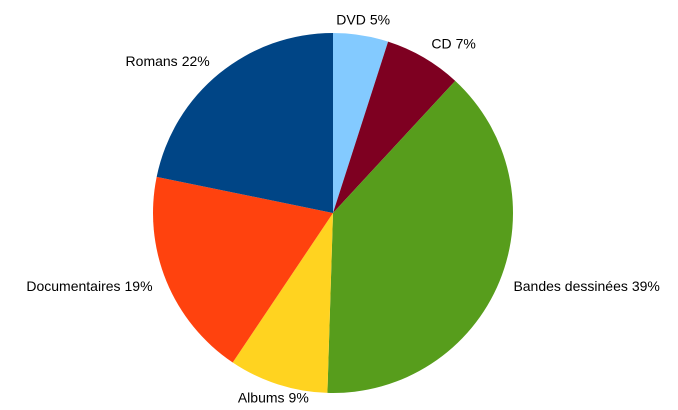  I want to click on slice-category: Documentaires, so click(73, 286).